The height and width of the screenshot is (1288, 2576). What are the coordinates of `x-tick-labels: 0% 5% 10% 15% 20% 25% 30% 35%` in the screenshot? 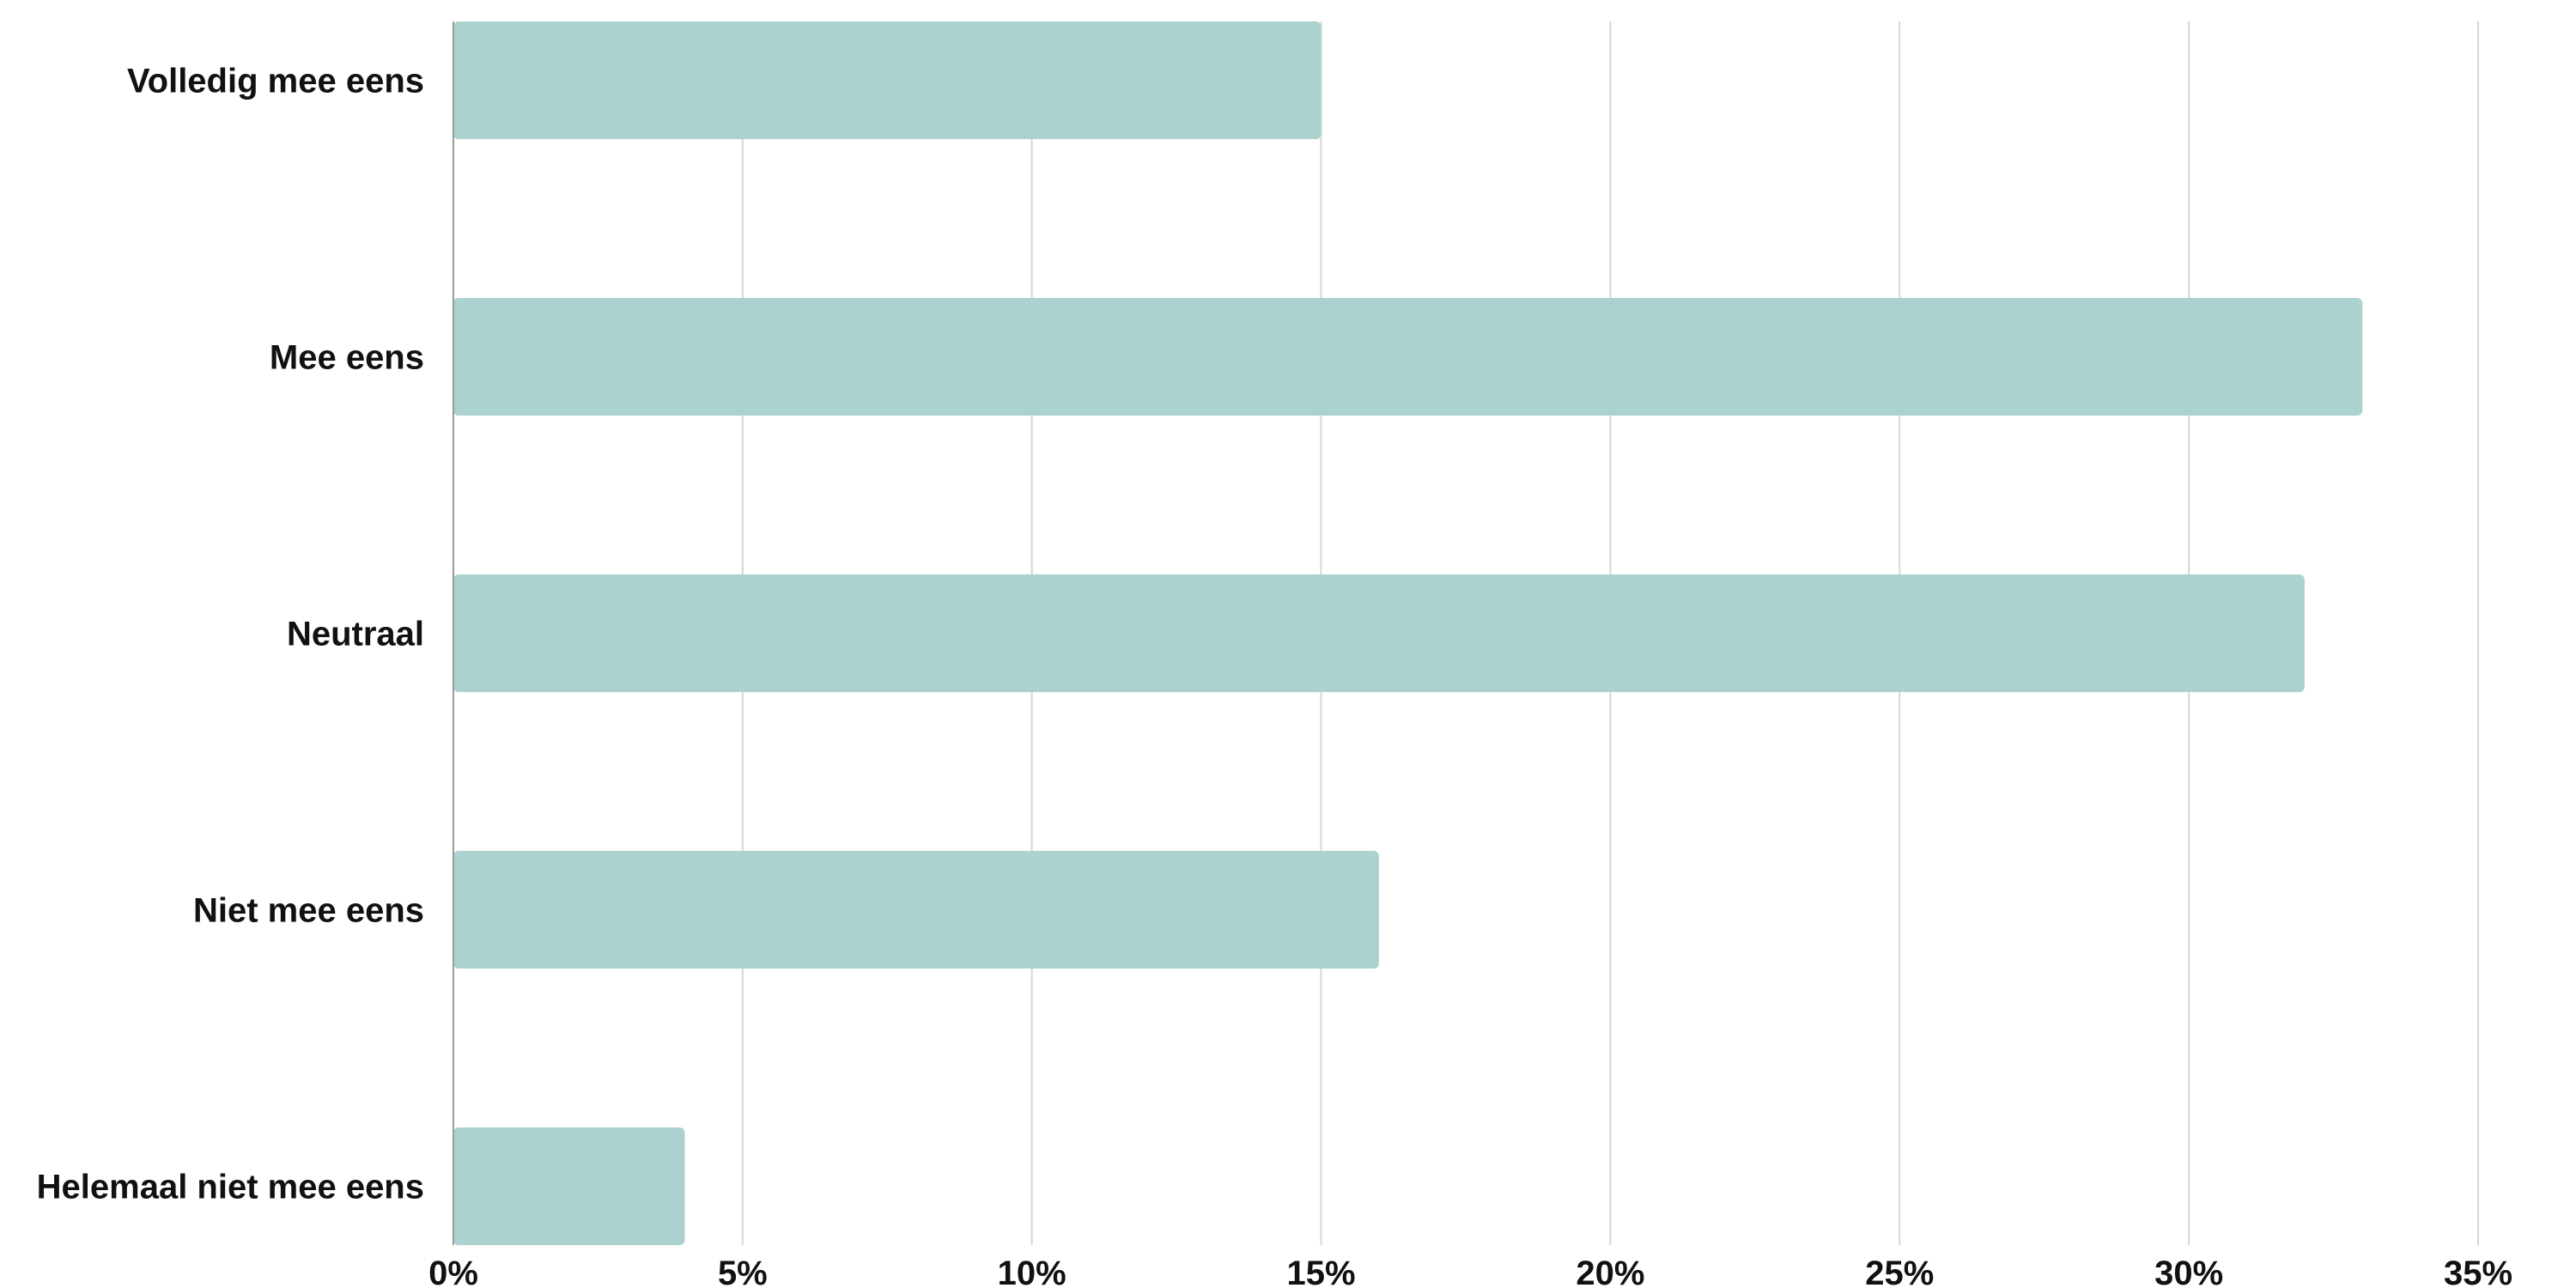 It's located at (1470, 1272).